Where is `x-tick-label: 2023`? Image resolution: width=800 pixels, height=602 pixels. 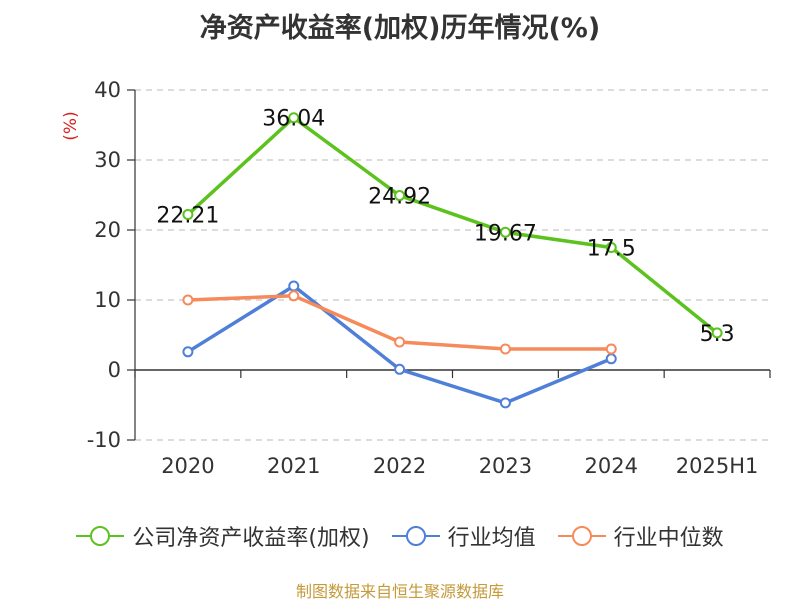 x-tick-label: 2023 is located at coordinates (505, 466).